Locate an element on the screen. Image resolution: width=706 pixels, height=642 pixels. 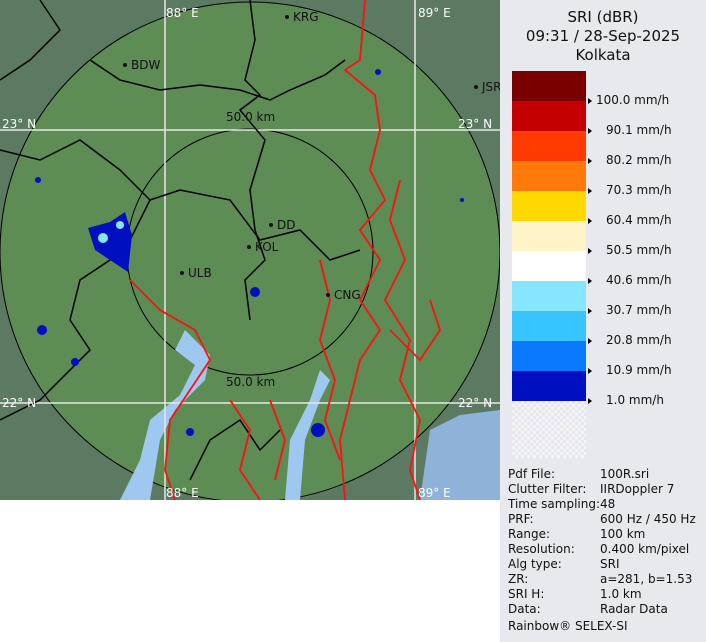
legend-label-text: 90.1 mm/h is located at coordinates (639, 130).